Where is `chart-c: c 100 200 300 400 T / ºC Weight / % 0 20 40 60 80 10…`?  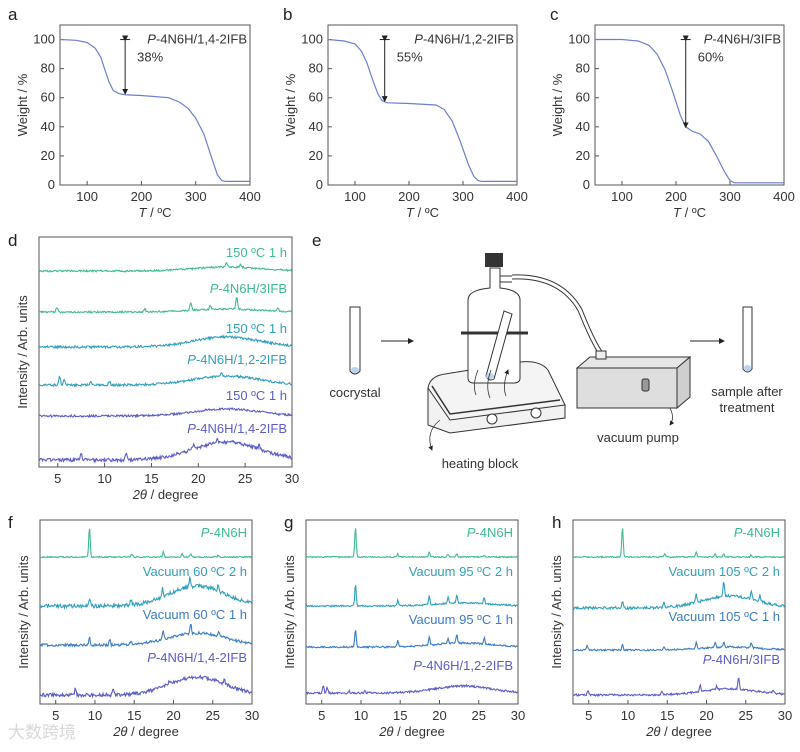
chart-c: c 100 200 300 400 T / ºC Weight / % 0 20 40 60 80 10… is located at coordinates (672, 112).